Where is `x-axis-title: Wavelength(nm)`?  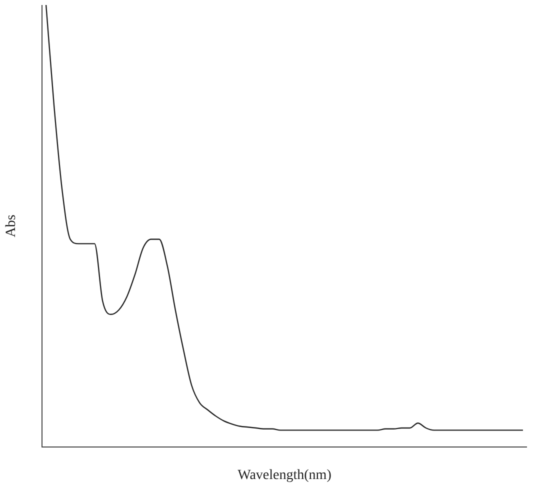
x-axis-title: Wavelength(nm) is located at coordinates (284, 476).